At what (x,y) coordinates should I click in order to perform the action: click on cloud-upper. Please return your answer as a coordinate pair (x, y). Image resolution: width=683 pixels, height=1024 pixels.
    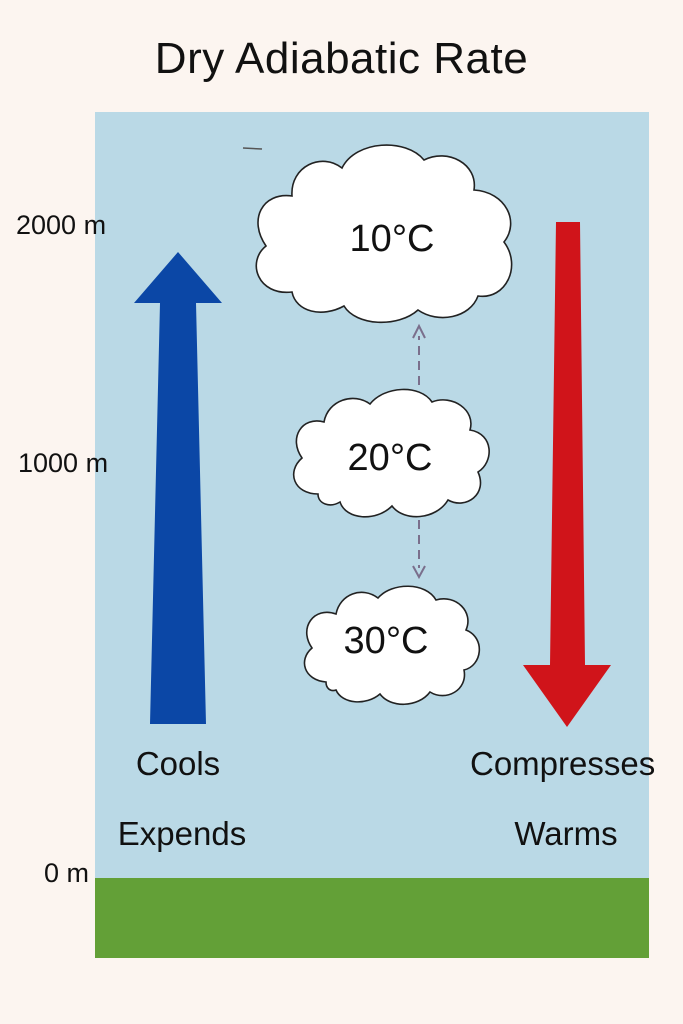
    Looking at the image, I should click on (384, 234).